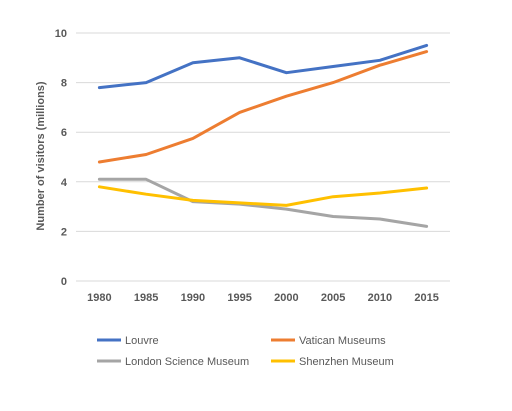 This screenshot has height=411, width=512. What do you see at coordinates (64, 282) in the screenshot?
I see `y-tick-label: 0` at bounding box center [64, 282].